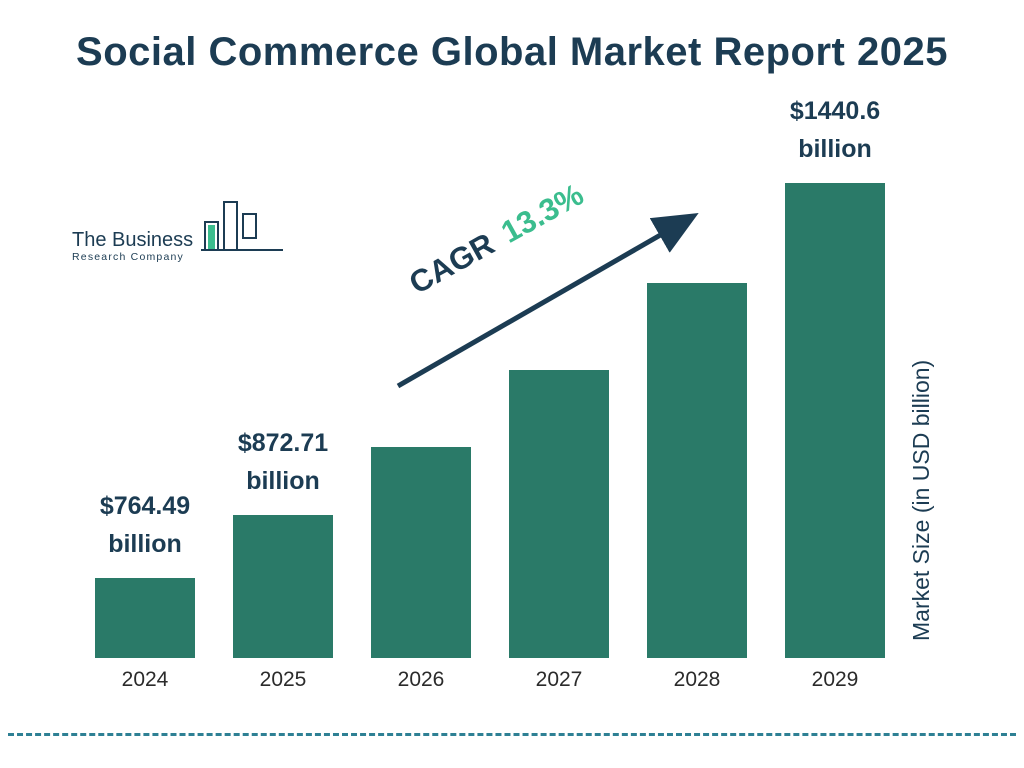 The height and width of the screenshot is (768, 1024). I want to click on y-axis-label: Market Size (in USD billion), so click(921, 500).